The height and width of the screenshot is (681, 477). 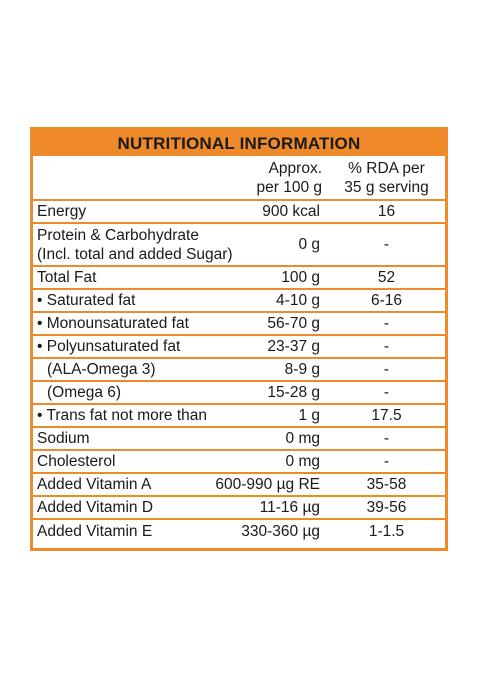 I want to click on table-header: Approx. per 100 g % RDA per 35 g serving, so click(x=239, y=178).